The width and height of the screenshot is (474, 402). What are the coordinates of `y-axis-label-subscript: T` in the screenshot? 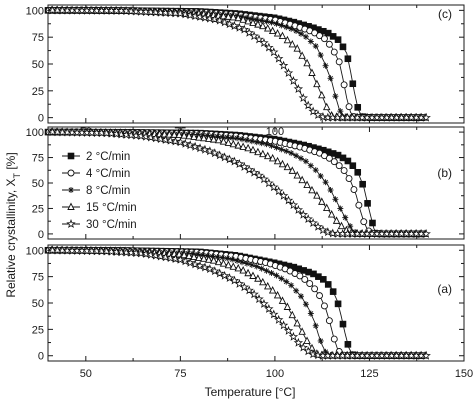 It's located at (17, 176).